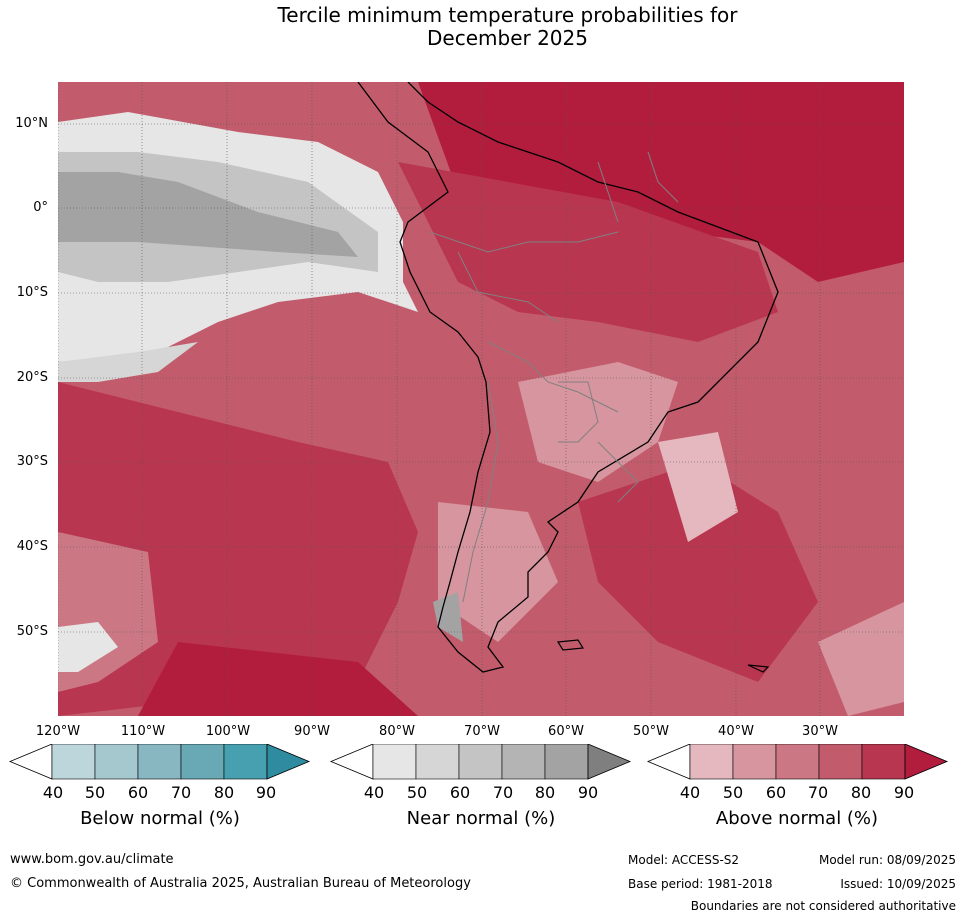  I want to click on near-tick-80: 80, so click(545, 792).